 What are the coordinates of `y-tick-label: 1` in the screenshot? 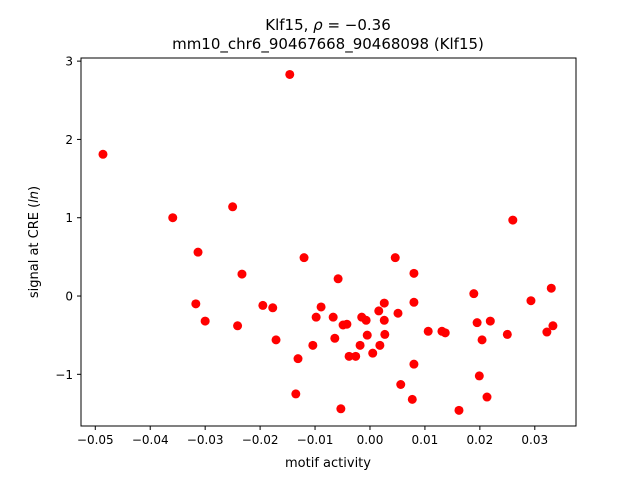 It's located at (69, 218).